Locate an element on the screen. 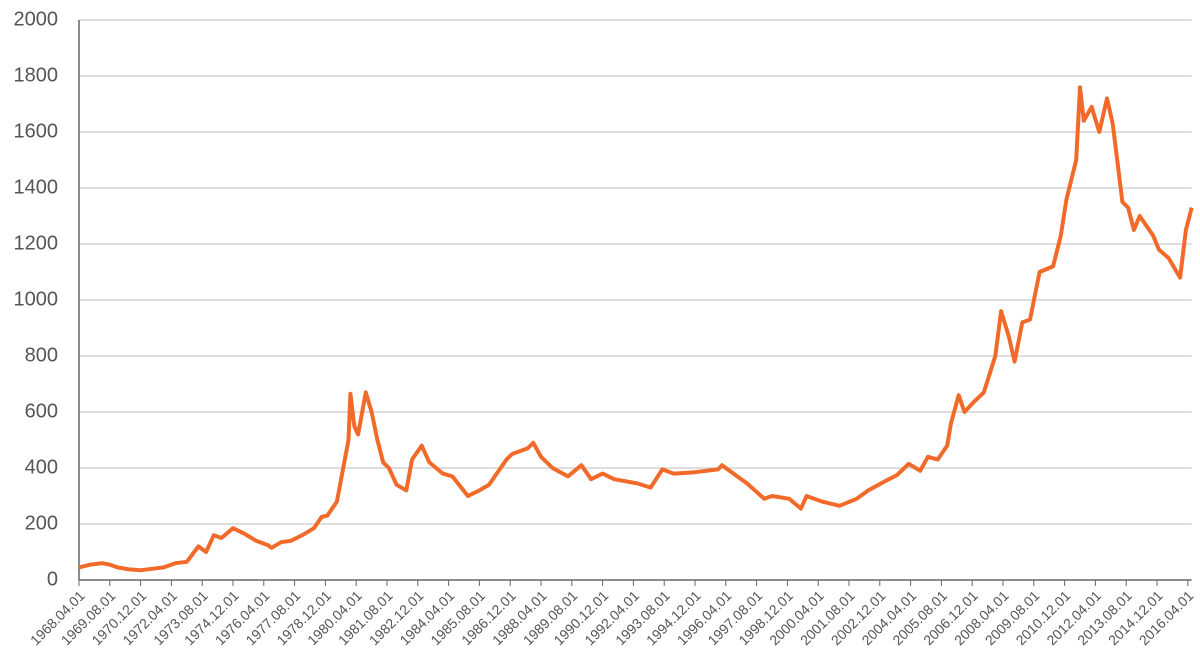 Image resolution: width=1200 pixels, height=668 pixels. y-tick-label: 1400 is located at coordinates (36, 187).